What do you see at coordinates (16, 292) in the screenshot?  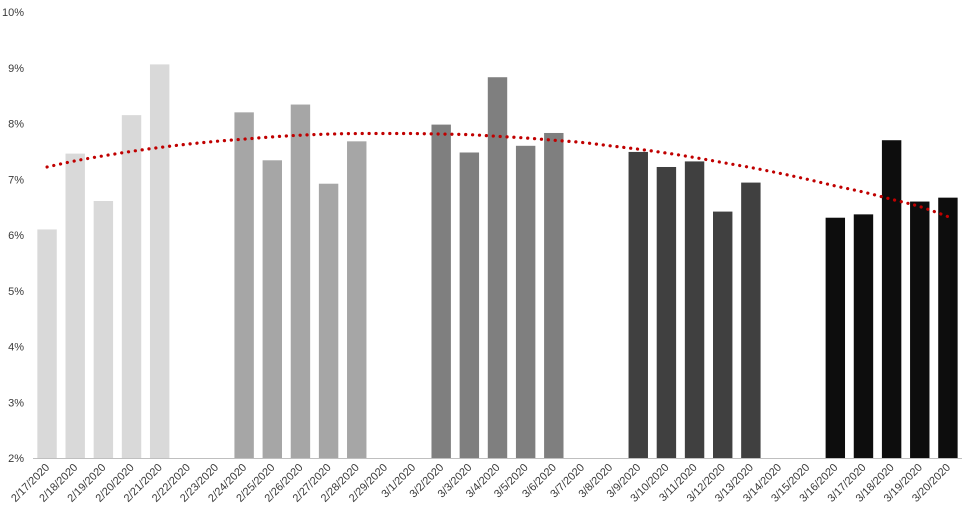 I see `y-tick-label: 5%` at bounding box center [16, 292].